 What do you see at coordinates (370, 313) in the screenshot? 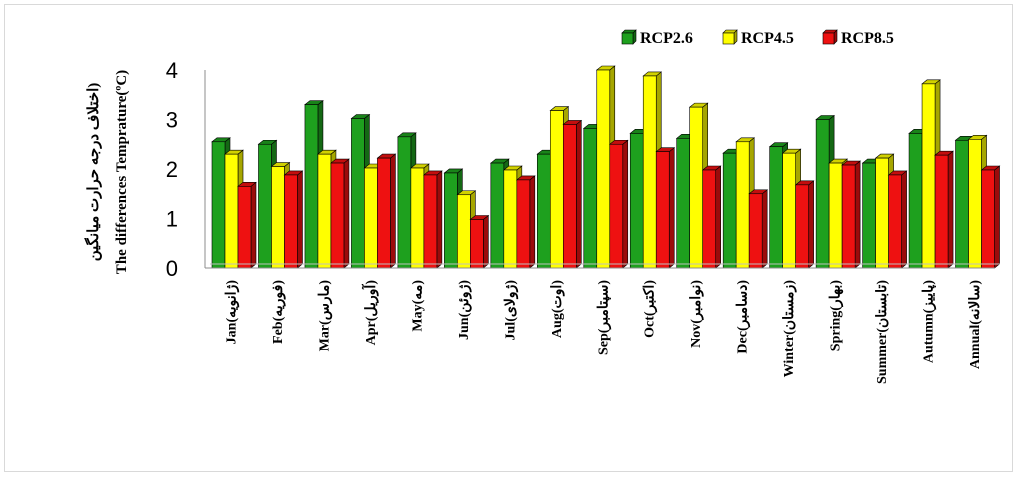
I see `x-category-label: Apr(آوریل)` at bounding box center [370, 313].